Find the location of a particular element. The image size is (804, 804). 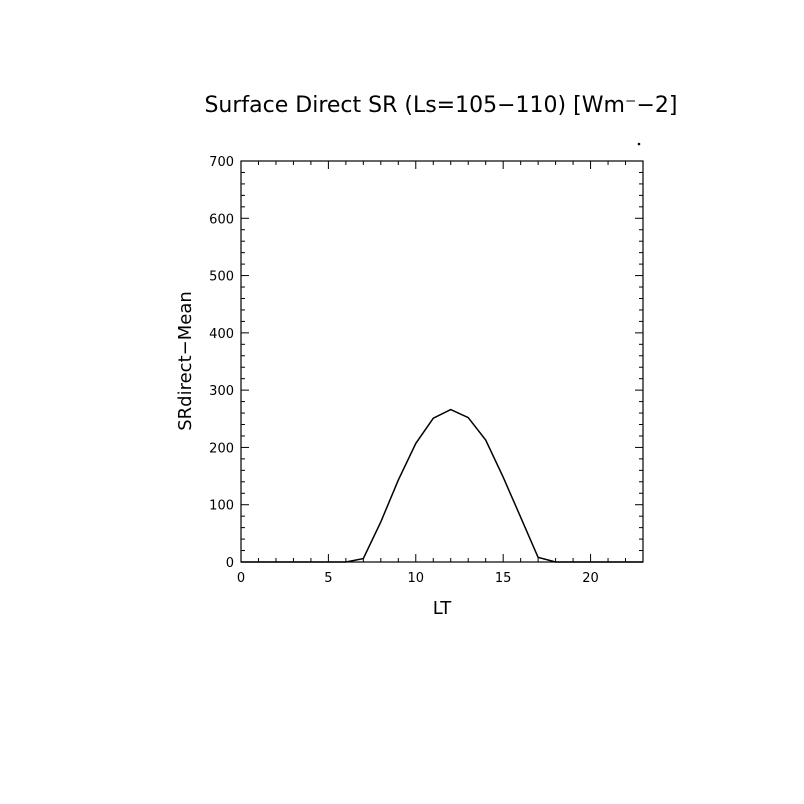

y-axis-label: SRdirect−Mean is located at coordinates (185, 361).